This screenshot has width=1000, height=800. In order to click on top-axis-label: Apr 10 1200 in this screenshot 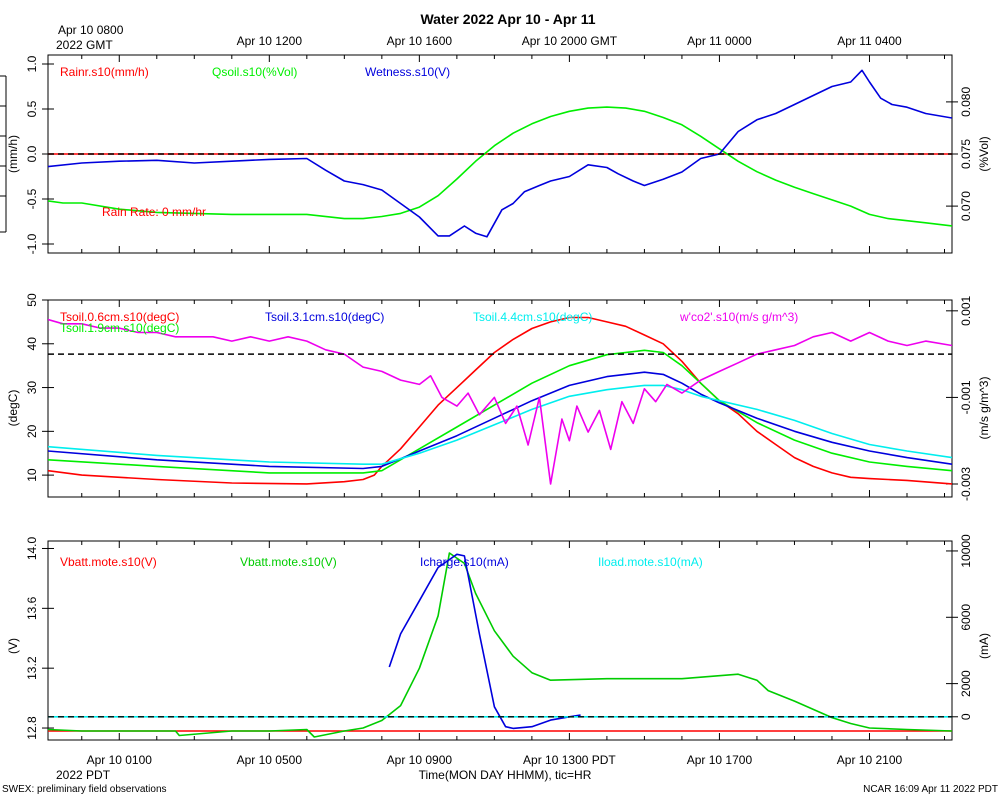, I will do `click(270, 41)`.